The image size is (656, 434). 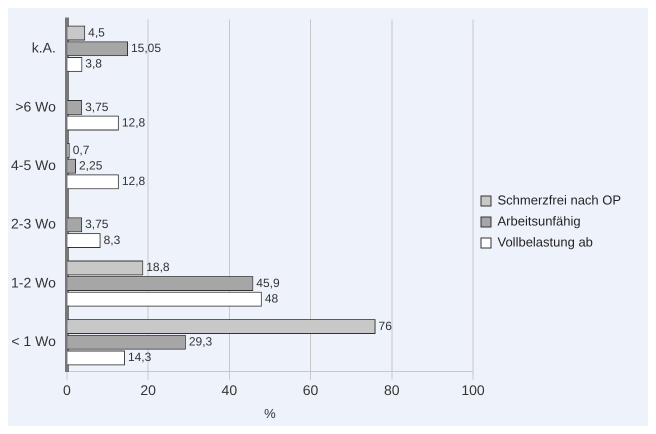 I want to click on data-label: 4,5, so click(x=97, y=32).